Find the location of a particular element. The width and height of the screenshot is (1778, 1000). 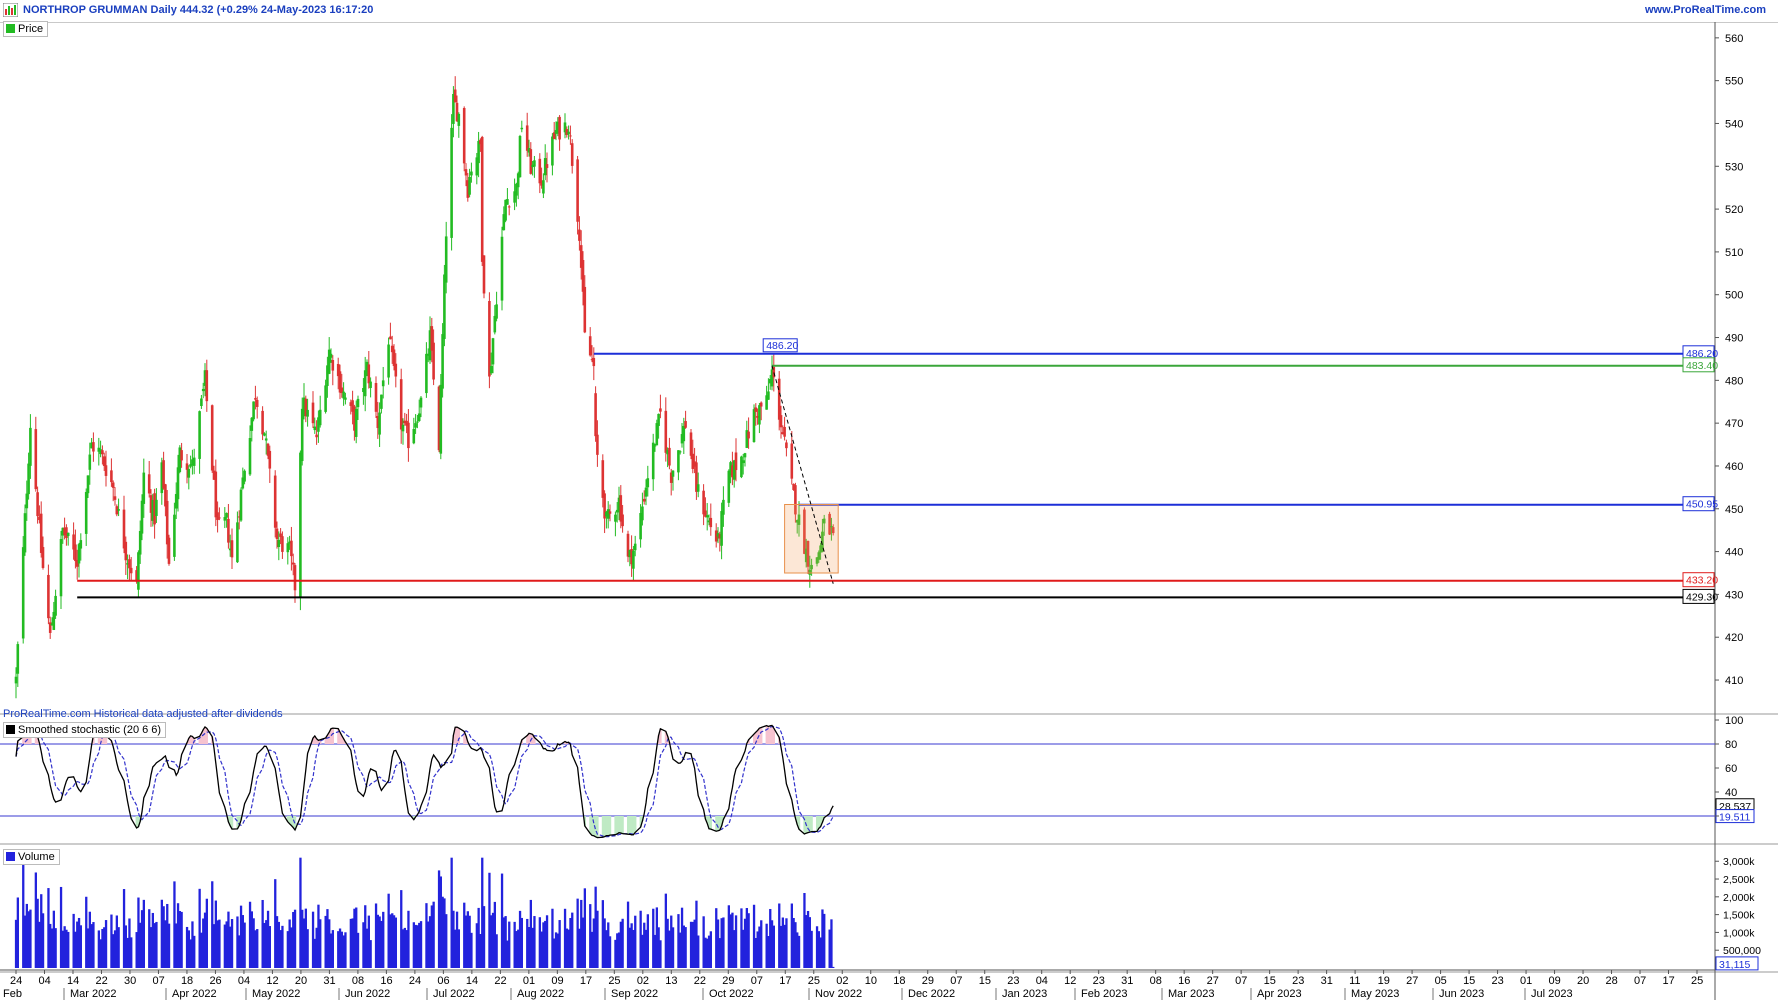

price-tick-label: 560 is located at coordinates (1734, 39).